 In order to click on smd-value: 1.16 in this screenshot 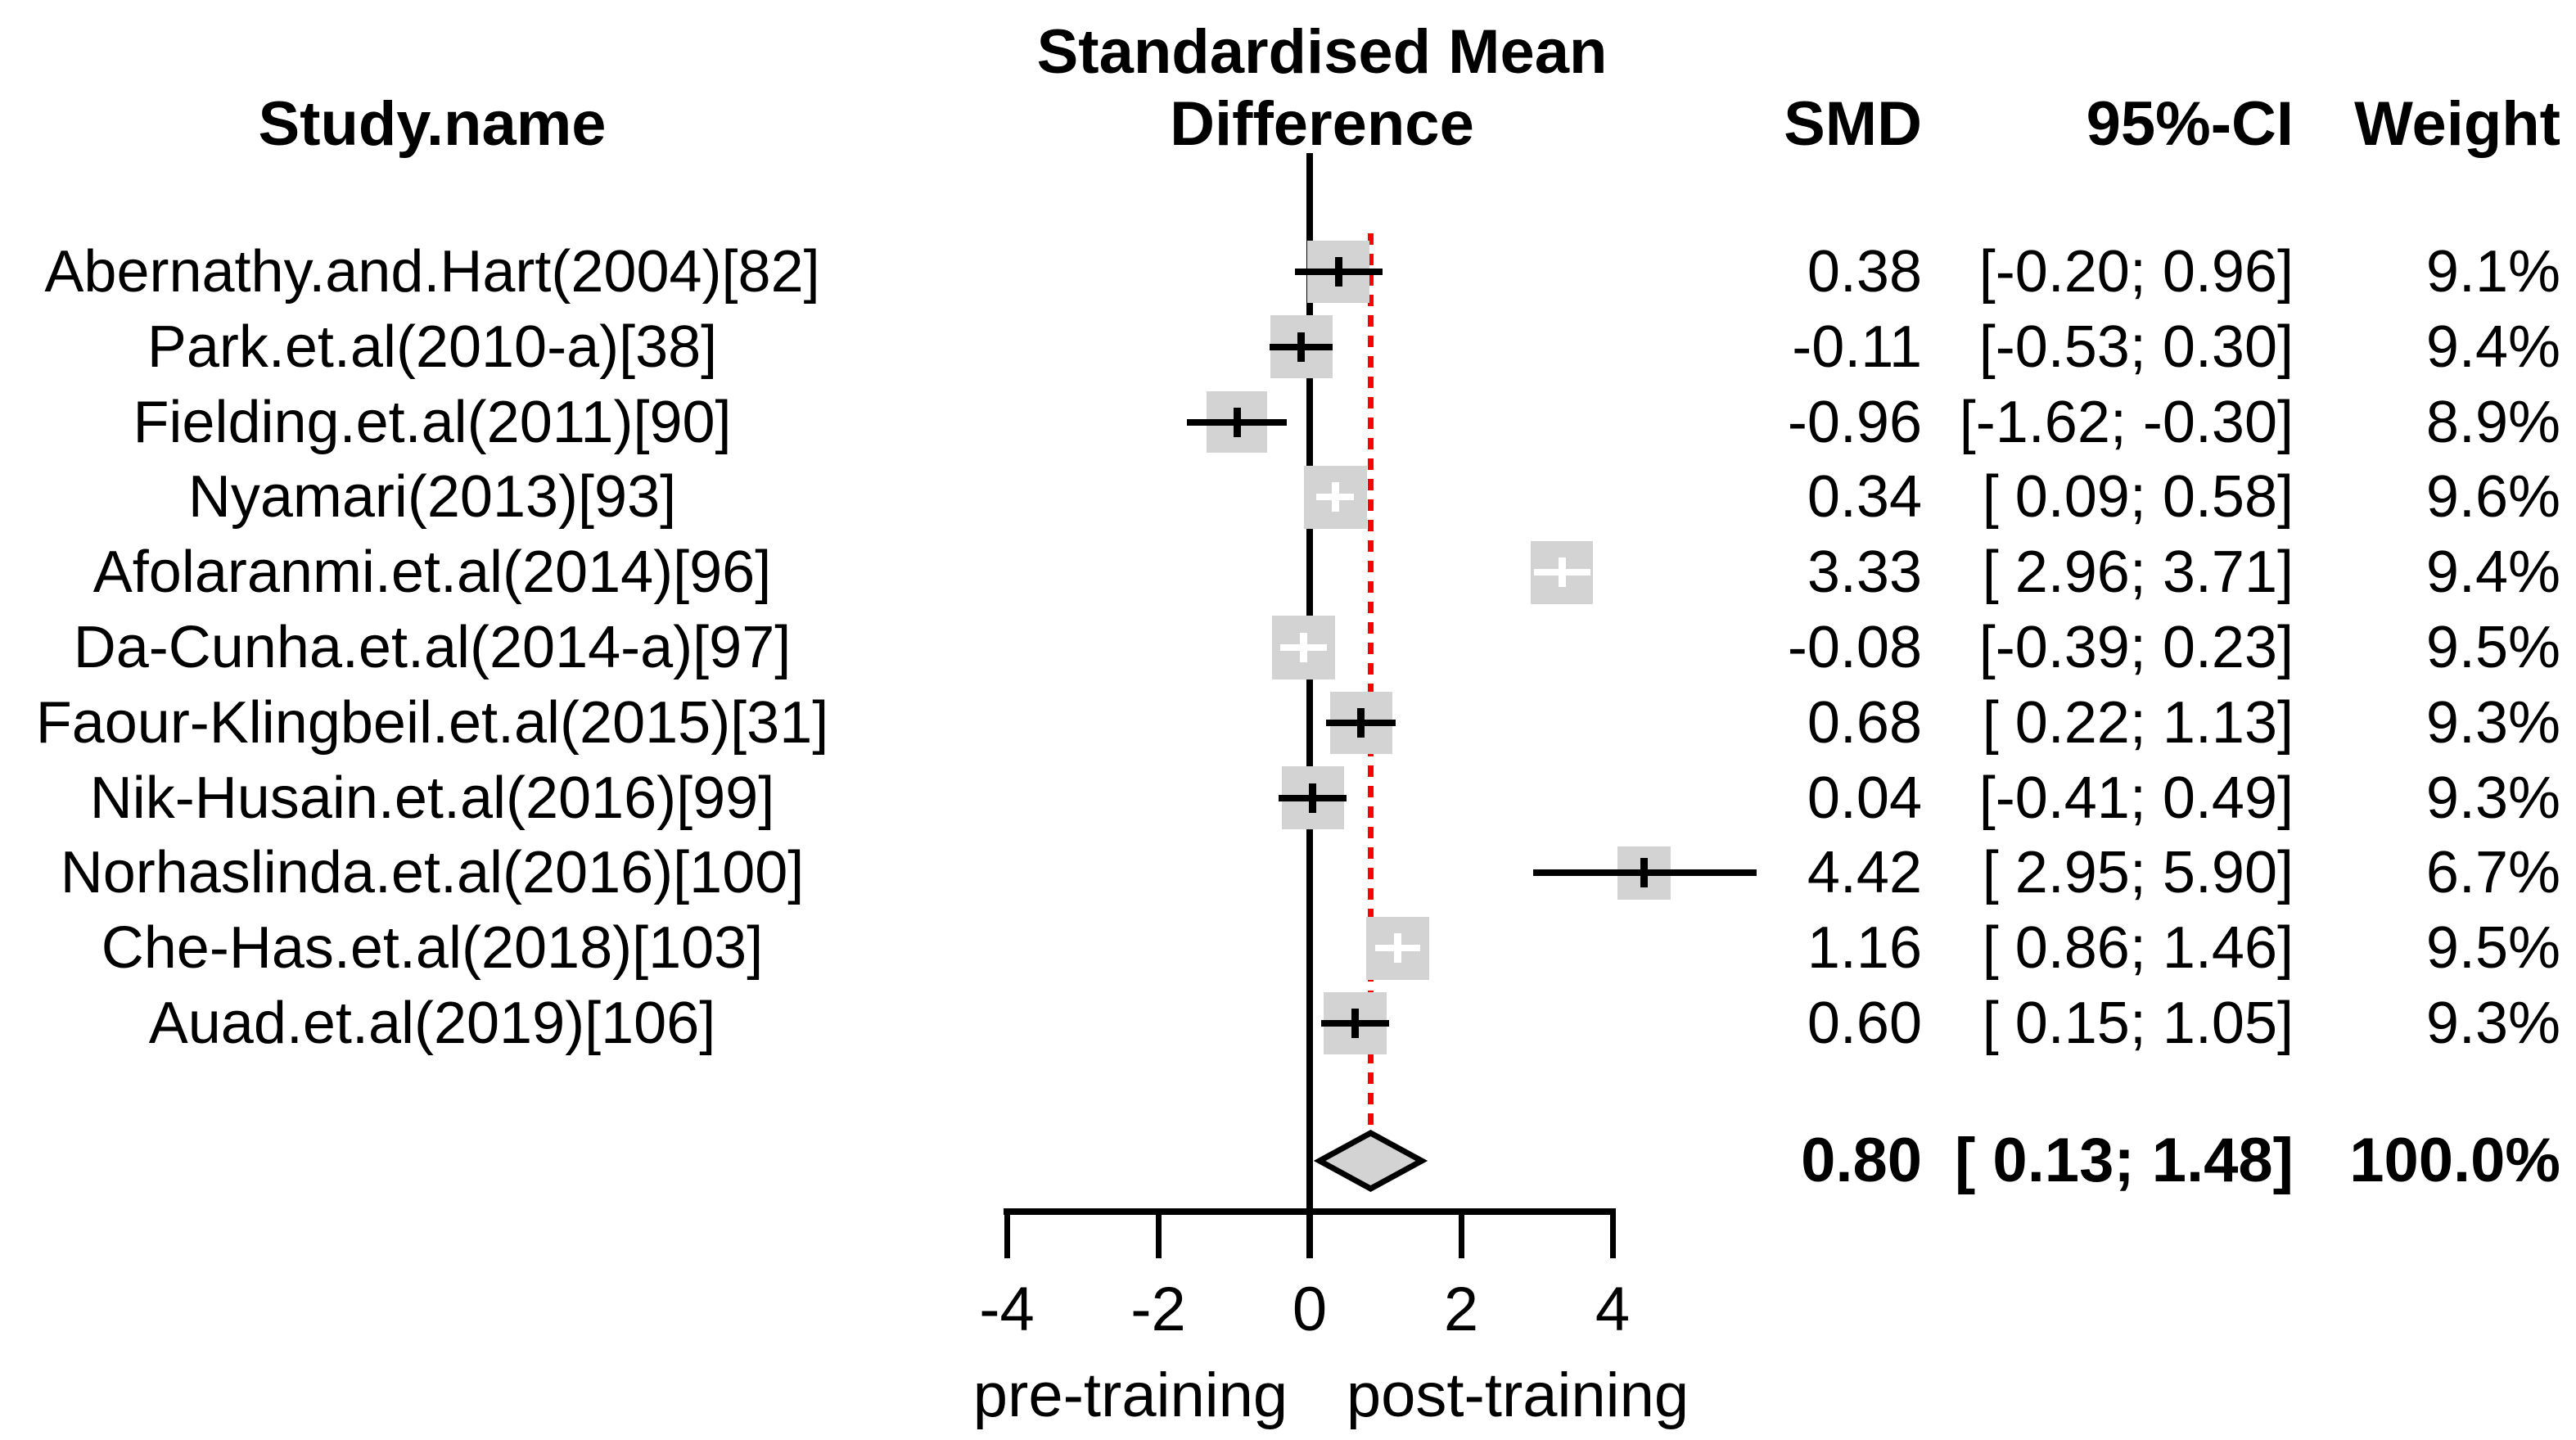, I will do `click(1864, 949)`.